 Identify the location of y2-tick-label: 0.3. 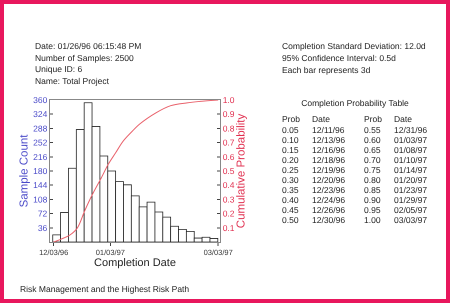
(228, 199).